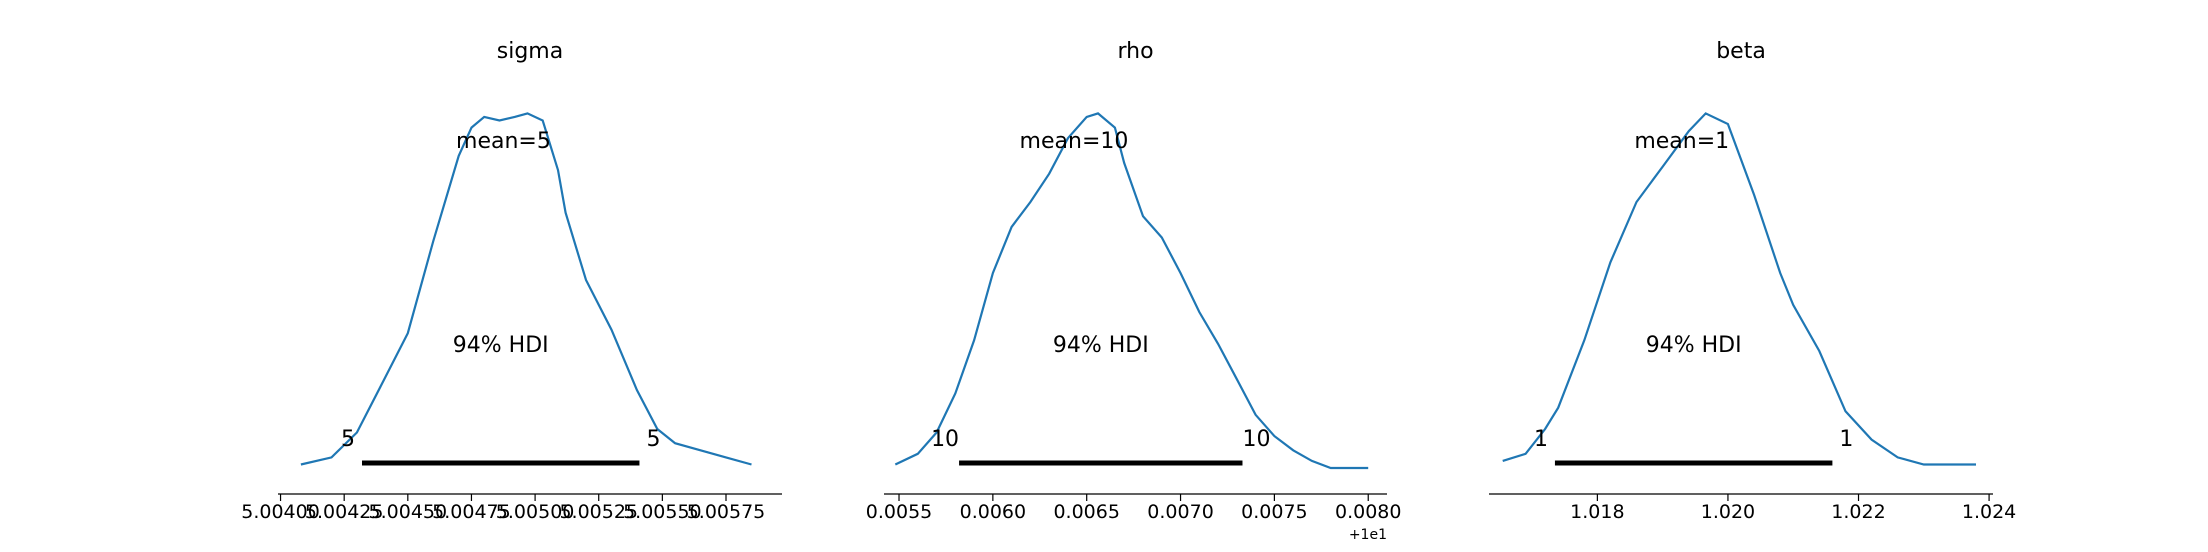 This screenshot has height=552, width=2208. I want to click on x-tick-label: 1.018, so click(1597, 512).